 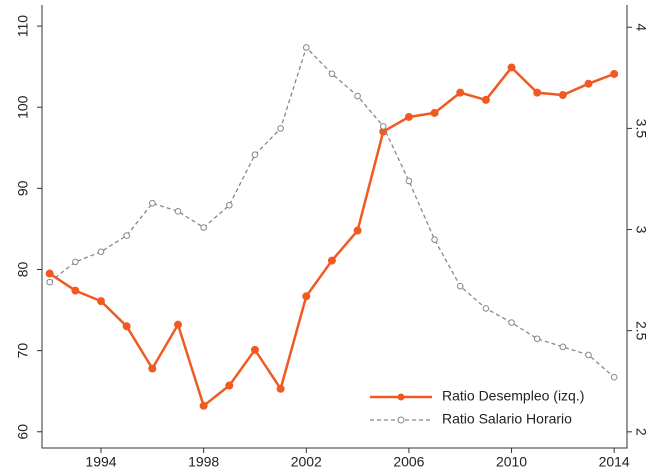 What do you see at coordinates (23, 351) in the screenshot?
I see `y-tick-label: 70` at bounding box center [23, 351].